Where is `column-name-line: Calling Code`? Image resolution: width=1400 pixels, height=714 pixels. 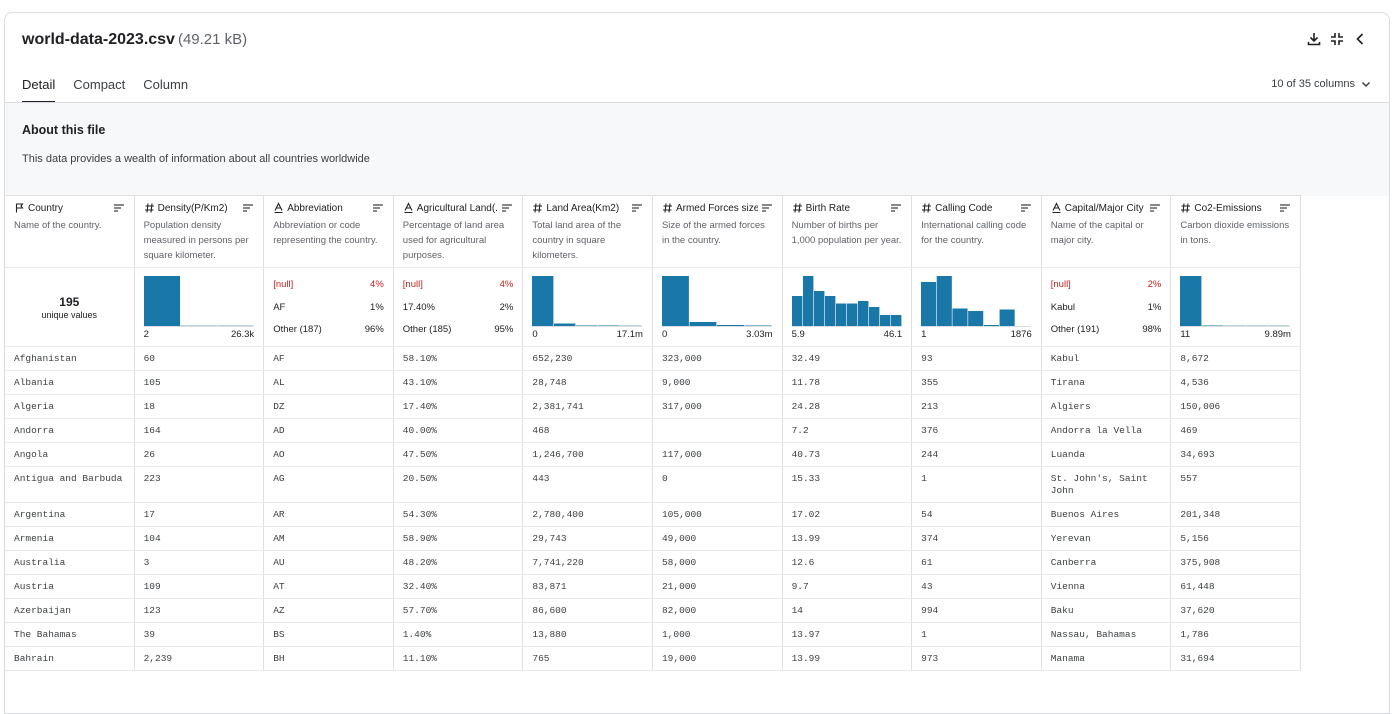 column-name-line: Calling Code is located at coordinates (976, 208).